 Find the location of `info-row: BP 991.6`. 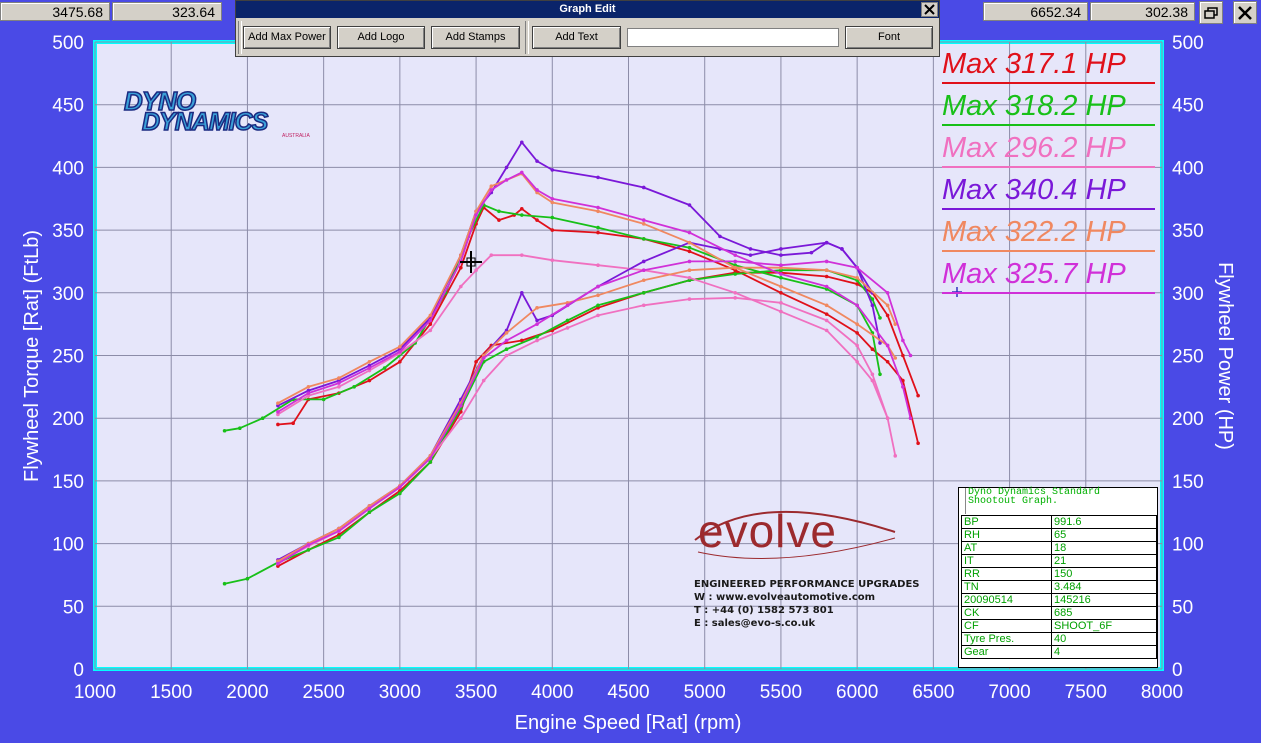

info-row: BP 991.6 is located at coordinates (1059, 522).